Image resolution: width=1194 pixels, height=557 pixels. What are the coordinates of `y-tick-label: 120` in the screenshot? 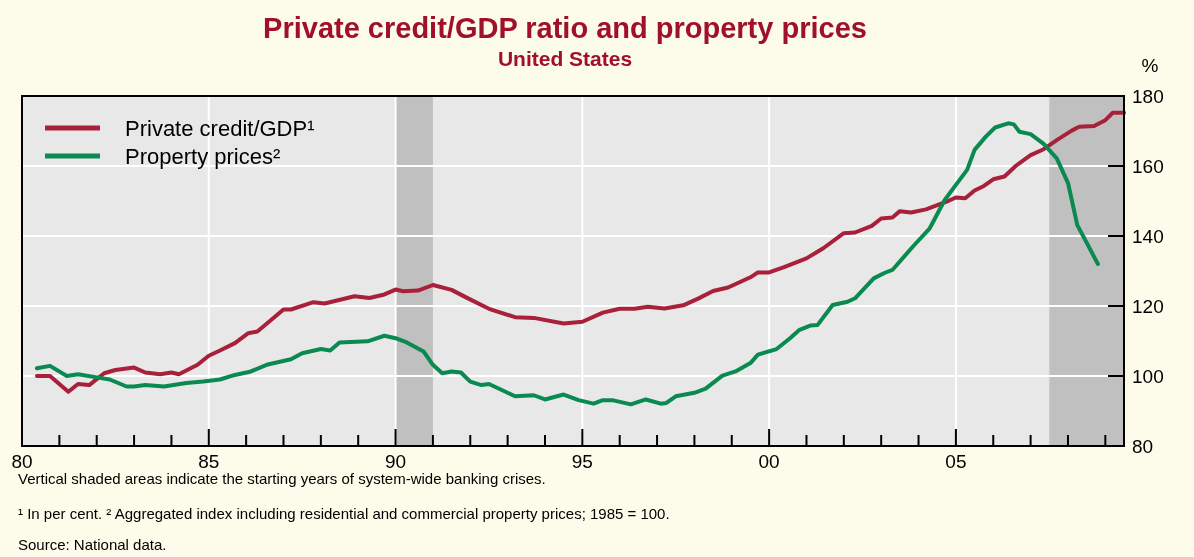 It's located at (1148, 306).